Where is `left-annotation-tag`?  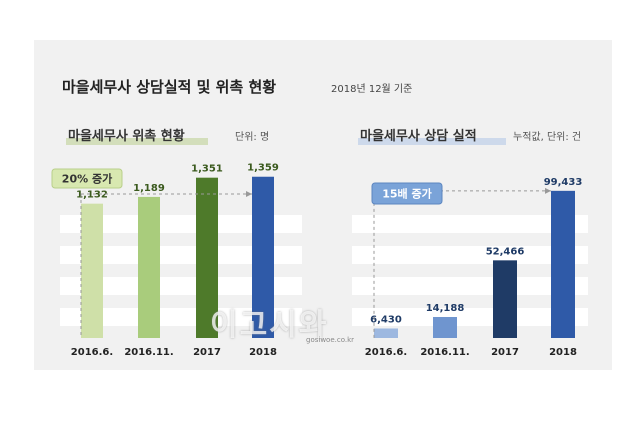 left-annotation-tag is located at coordinates (87, 178).